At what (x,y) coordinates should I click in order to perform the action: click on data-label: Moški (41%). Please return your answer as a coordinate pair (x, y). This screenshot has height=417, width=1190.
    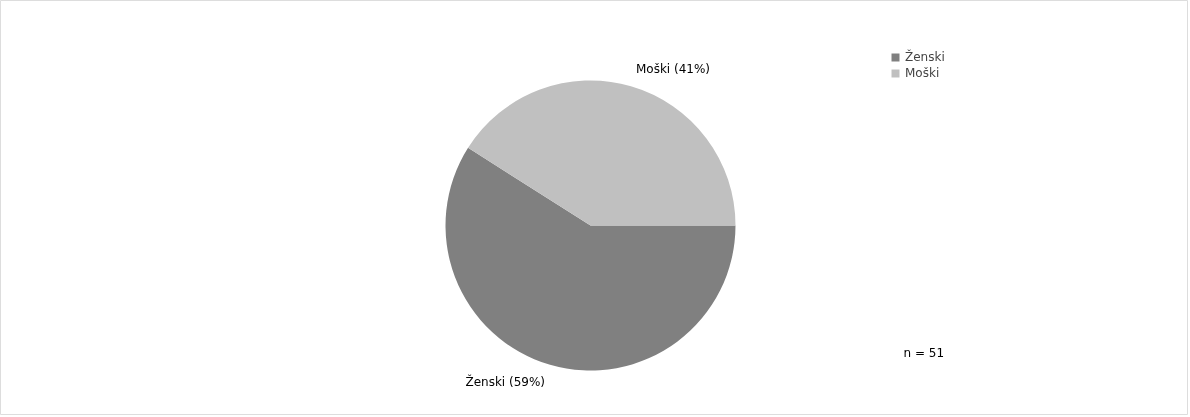
    Looking at the image, I should click on (673, 68).